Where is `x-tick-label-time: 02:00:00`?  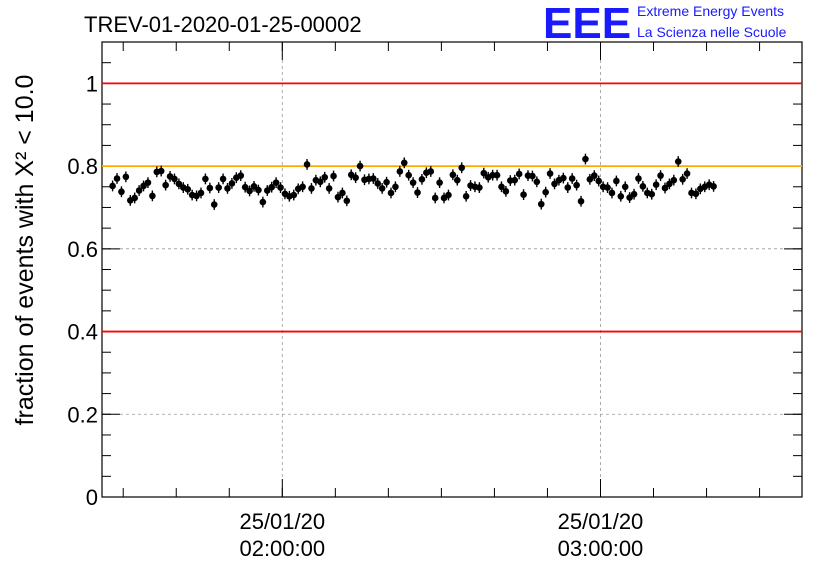 x-tick-label-time: 02:00:00 is located at coordinates (282, 548).